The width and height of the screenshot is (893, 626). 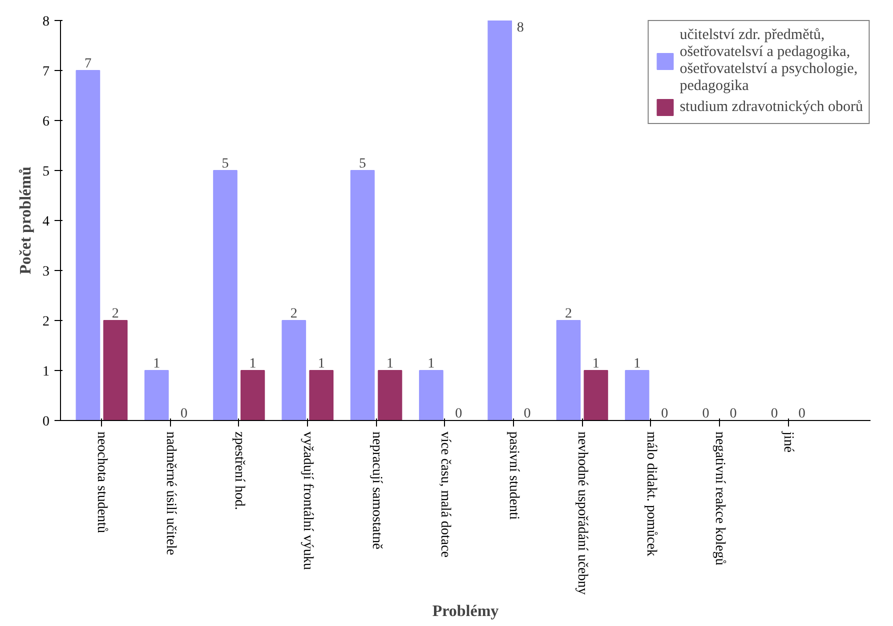 I want to click on x-tick-label: nevhodné uspořádání učebny, so click(x=582, y=513).